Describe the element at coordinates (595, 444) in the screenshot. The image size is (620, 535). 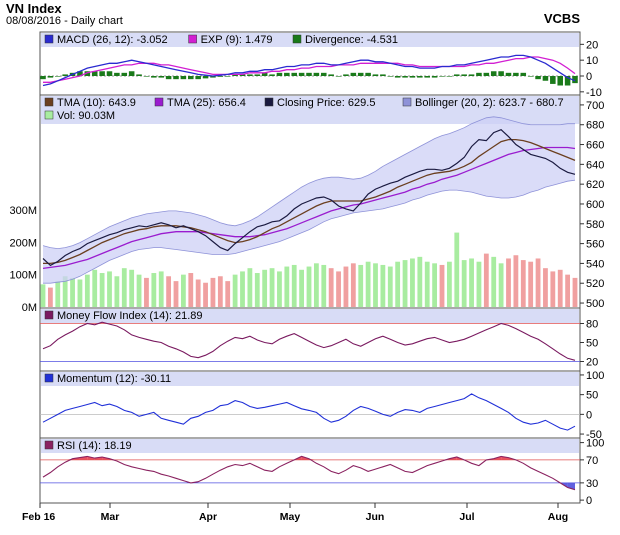
I see `y-tick-label: 100` at that location.